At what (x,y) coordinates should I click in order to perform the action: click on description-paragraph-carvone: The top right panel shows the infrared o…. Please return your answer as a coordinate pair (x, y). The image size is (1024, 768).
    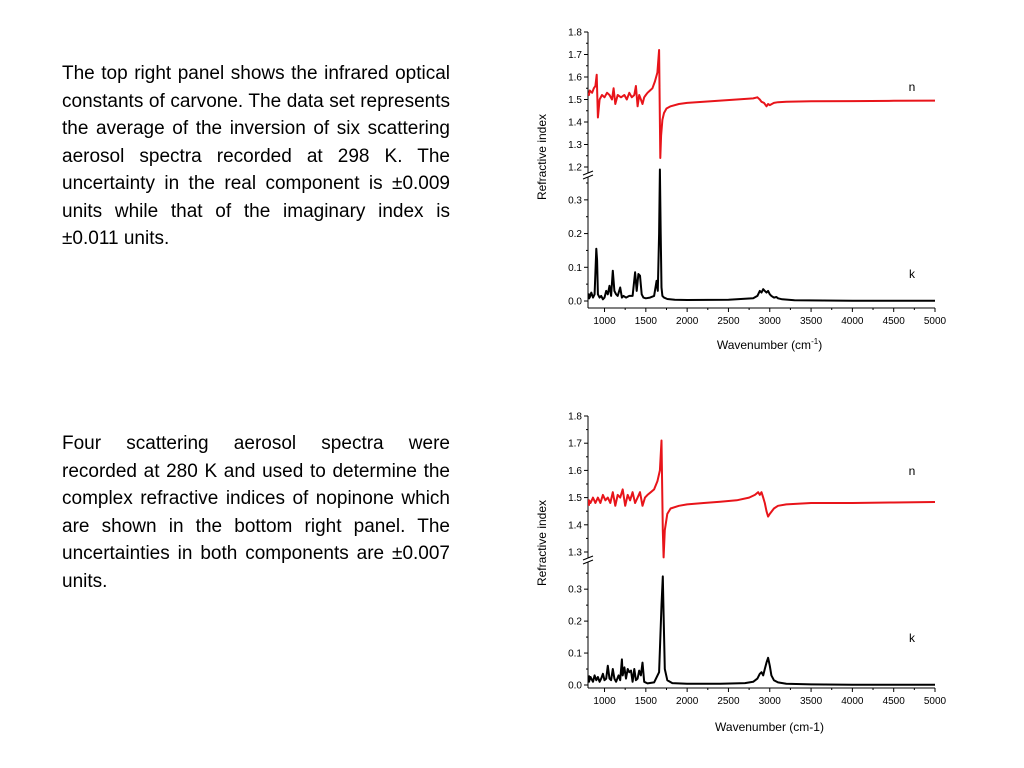
    Looking at the image, I should click on (256, 156).